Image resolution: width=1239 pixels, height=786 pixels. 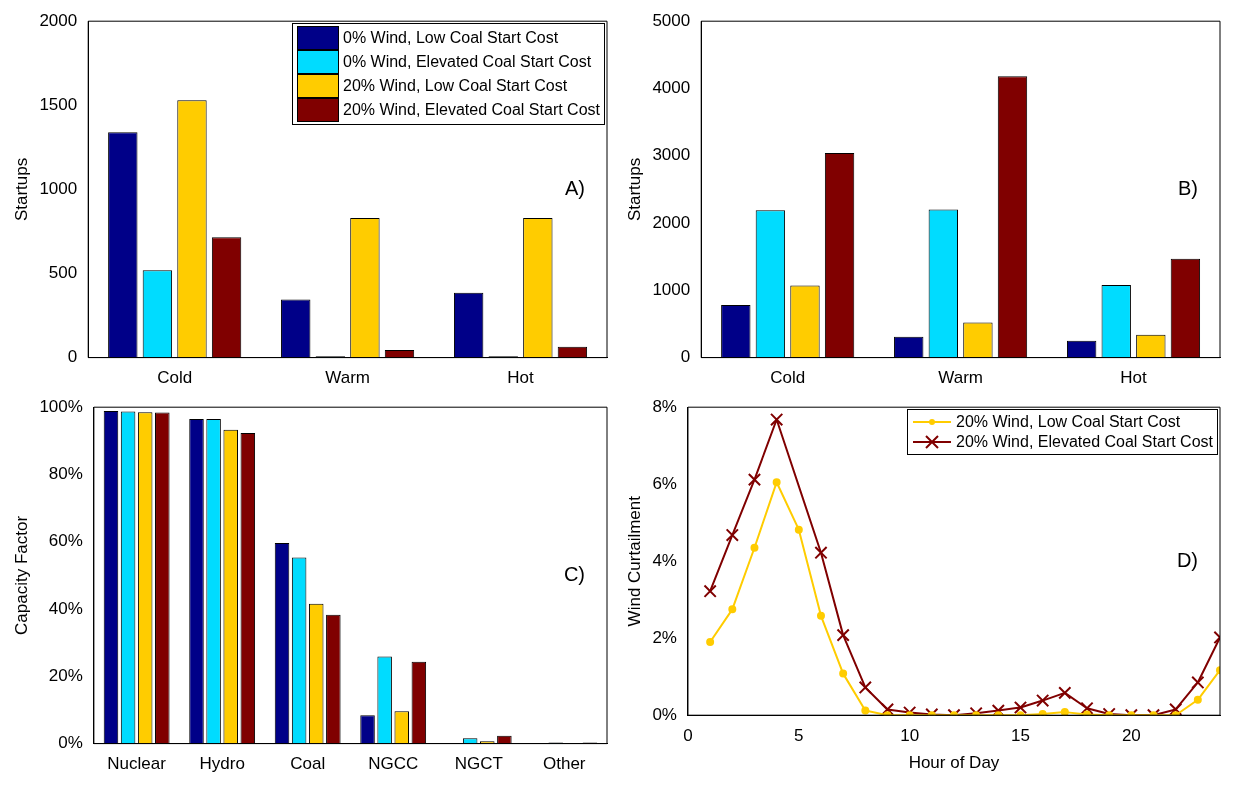 I want to click on y-tick-label: 8%, so click(x=664, y=406).